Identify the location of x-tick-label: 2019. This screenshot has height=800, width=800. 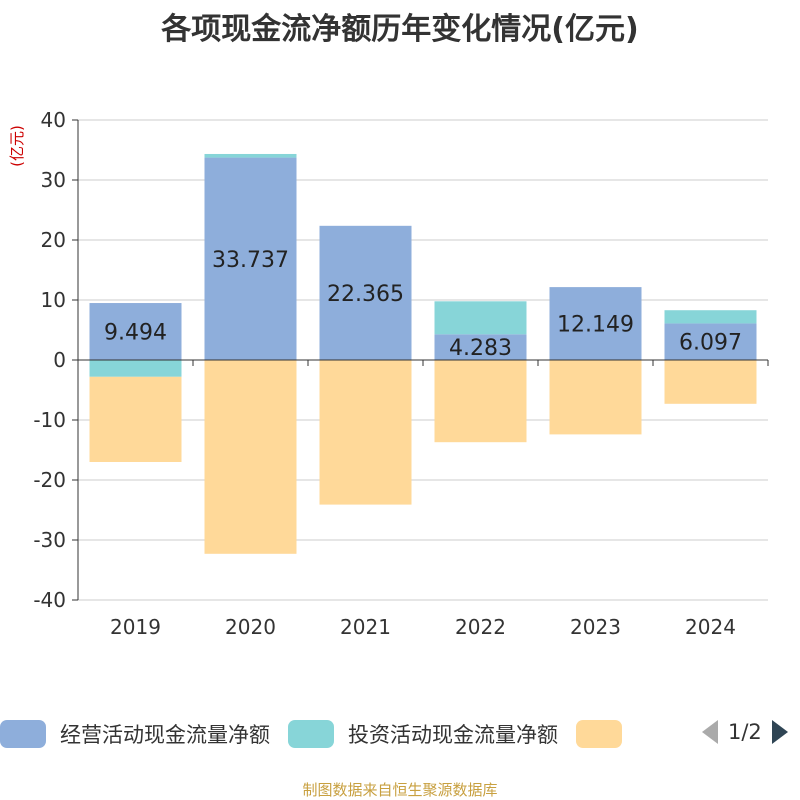
(135, 627).